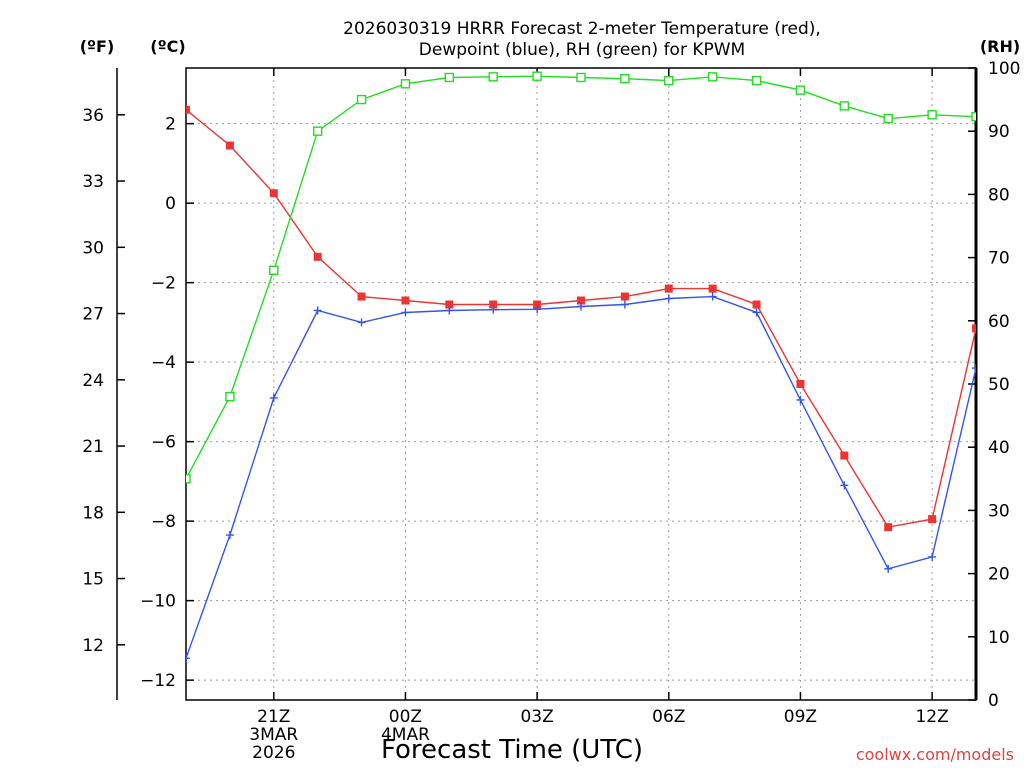  Describe the element at coordinates (536, 717) in the screenshot. I see `x-tick-label: 03Z` at that location.